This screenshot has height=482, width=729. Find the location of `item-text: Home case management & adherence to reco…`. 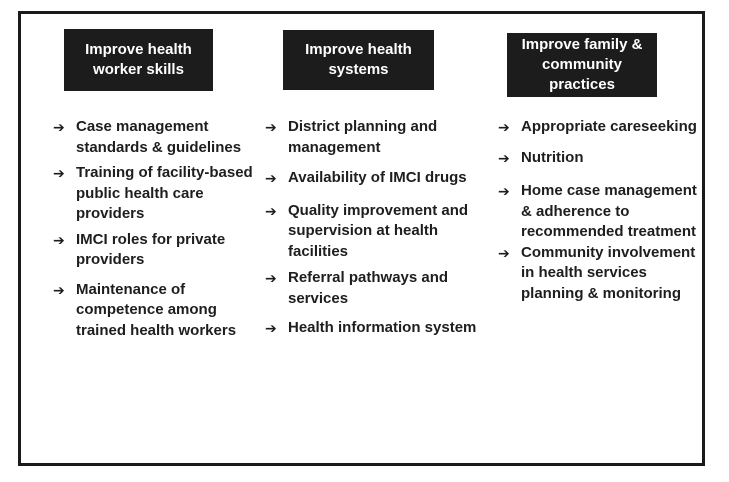

item-text: Home case management & adherence to reco… is located at coordinates (609, 211).